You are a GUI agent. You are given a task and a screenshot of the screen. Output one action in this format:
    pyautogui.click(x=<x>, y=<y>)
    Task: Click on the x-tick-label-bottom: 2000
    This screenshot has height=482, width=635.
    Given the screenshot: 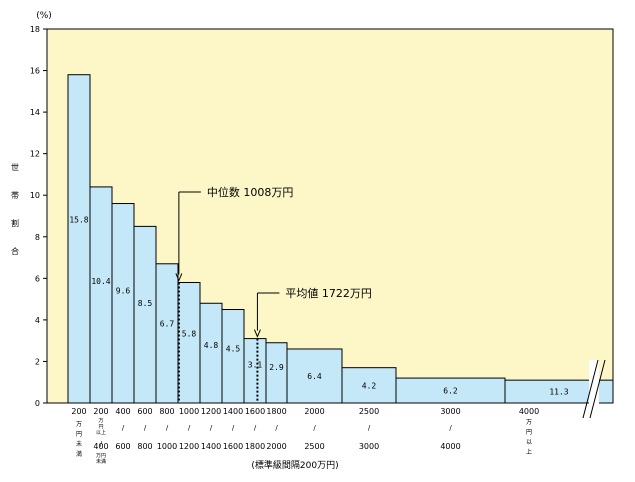 What is the action you would take?
    pyautogui.click(x=276, y=446)
    